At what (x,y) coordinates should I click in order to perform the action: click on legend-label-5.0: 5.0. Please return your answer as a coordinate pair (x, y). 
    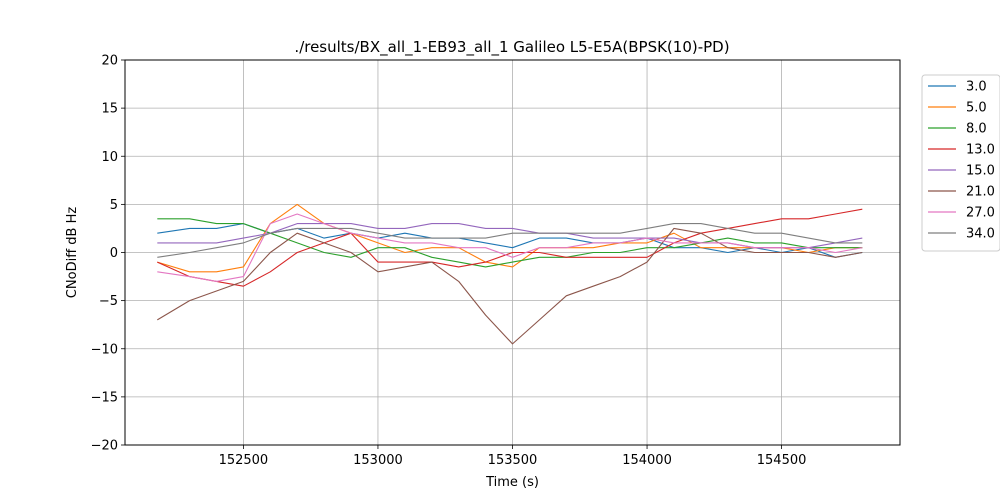
    Looking at the image, I should click on (976, 108).